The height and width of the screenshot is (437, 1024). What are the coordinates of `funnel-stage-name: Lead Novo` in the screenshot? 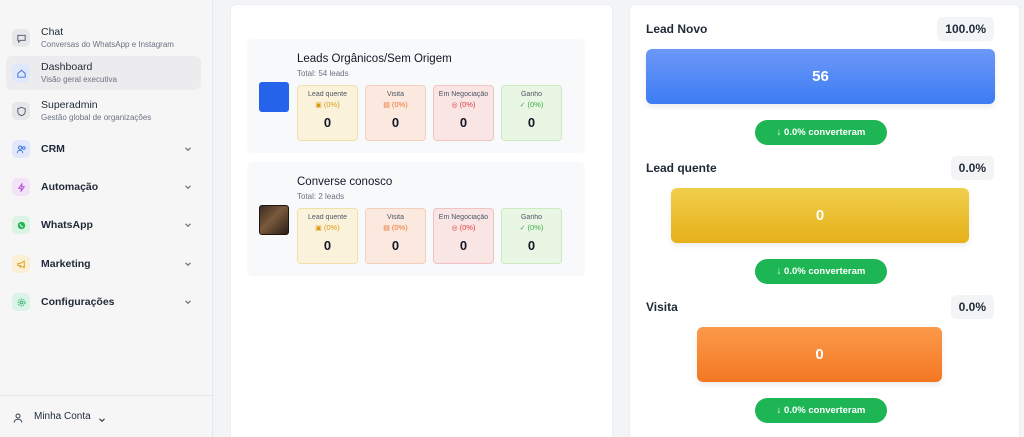 It's located at (677, 29).